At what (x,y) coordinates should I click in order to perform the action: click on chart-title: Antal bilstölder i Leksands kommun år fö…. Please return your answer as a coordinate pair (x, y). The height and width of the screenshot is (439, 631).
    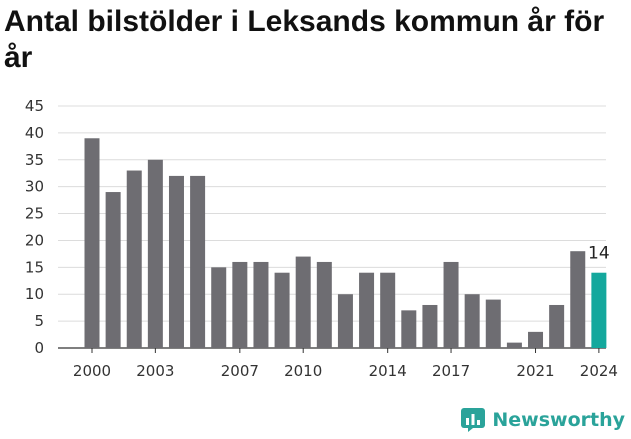
    Looking at the image, I should click on (304, 39).